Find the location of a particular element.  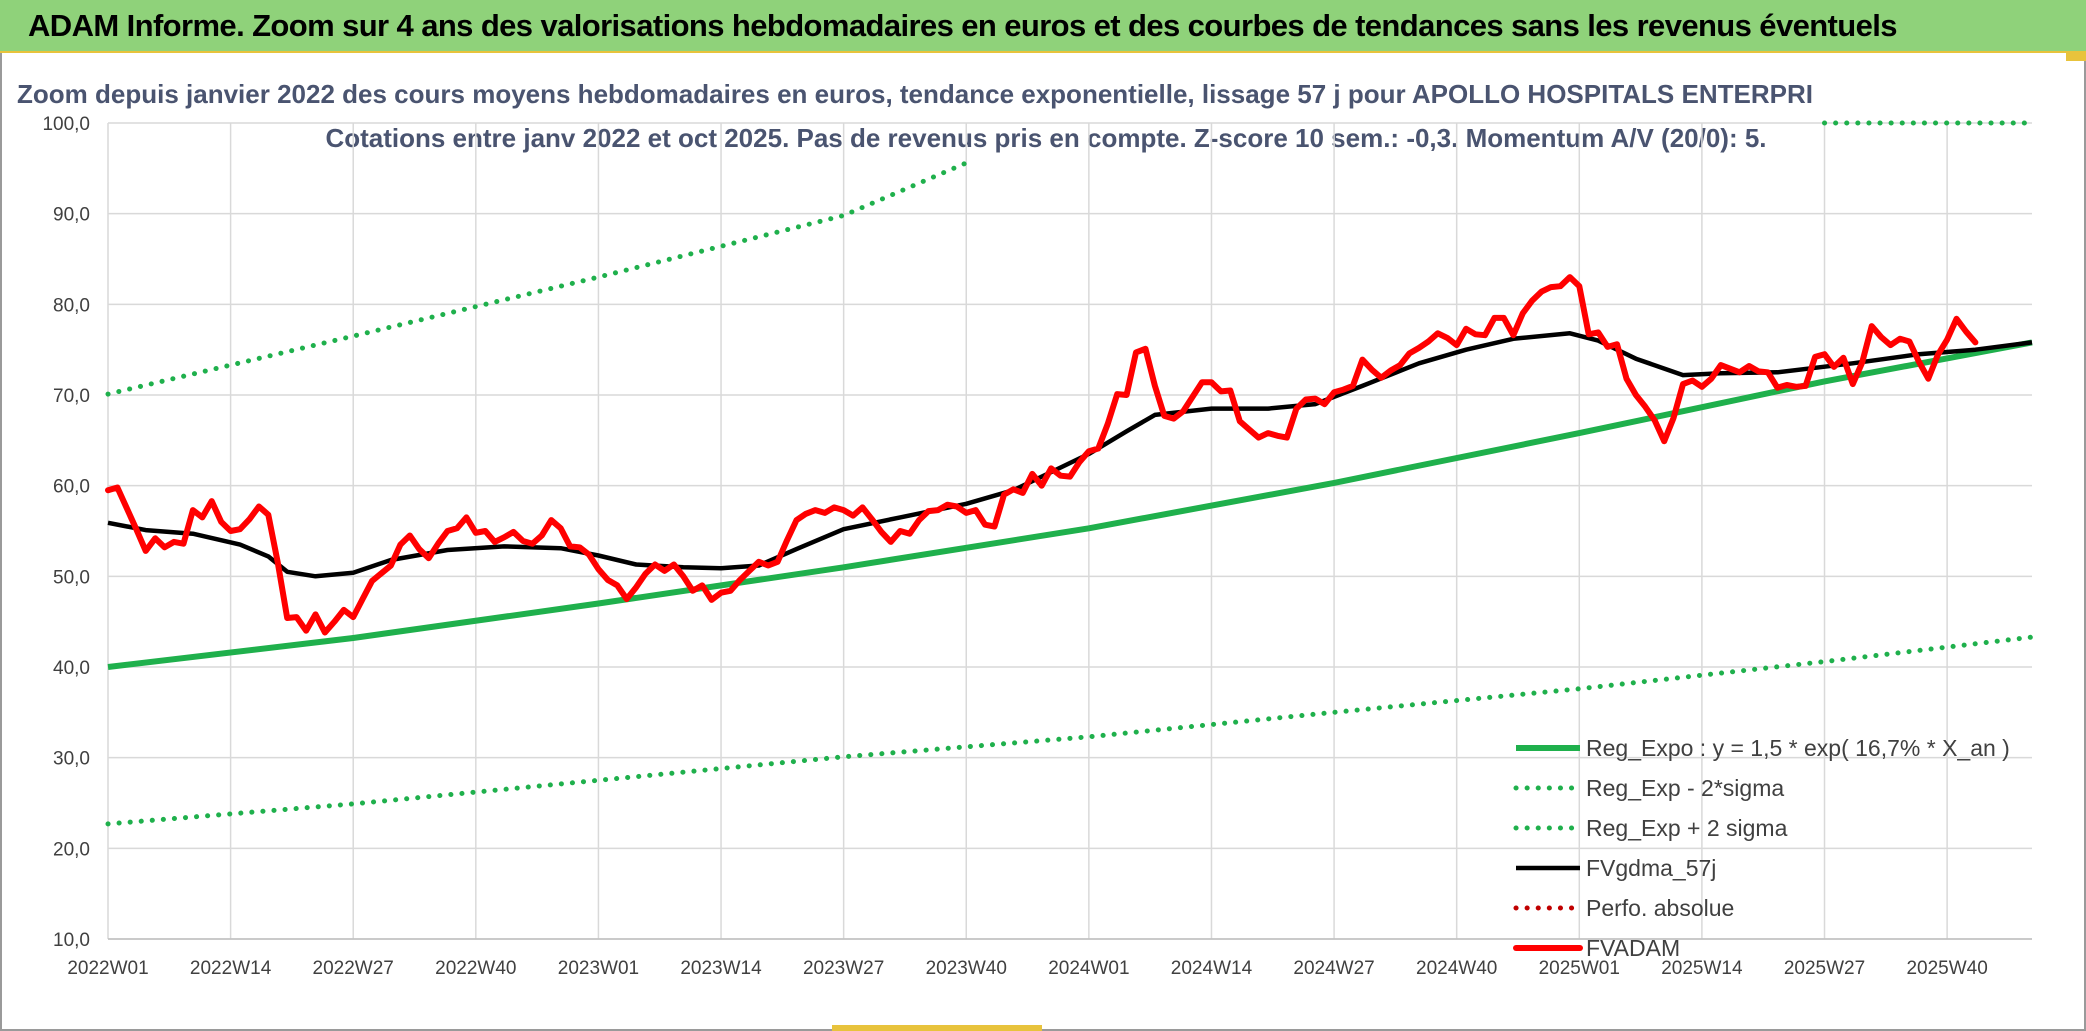

y-tick-label: 100,0 is located at coordinates (66, 124).